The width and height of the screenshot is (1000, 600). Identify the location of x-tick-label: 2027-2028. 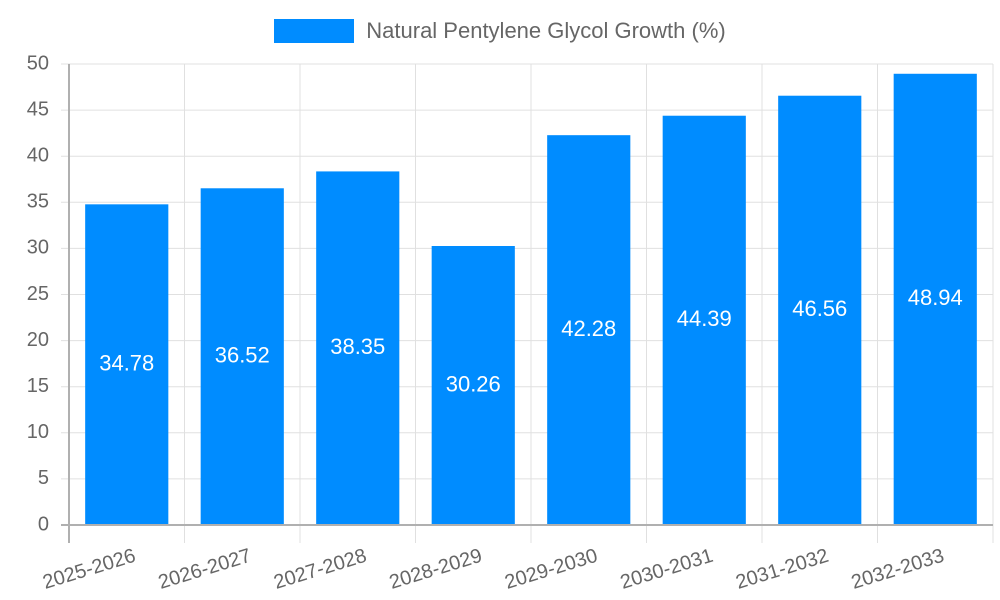
(320, 569).